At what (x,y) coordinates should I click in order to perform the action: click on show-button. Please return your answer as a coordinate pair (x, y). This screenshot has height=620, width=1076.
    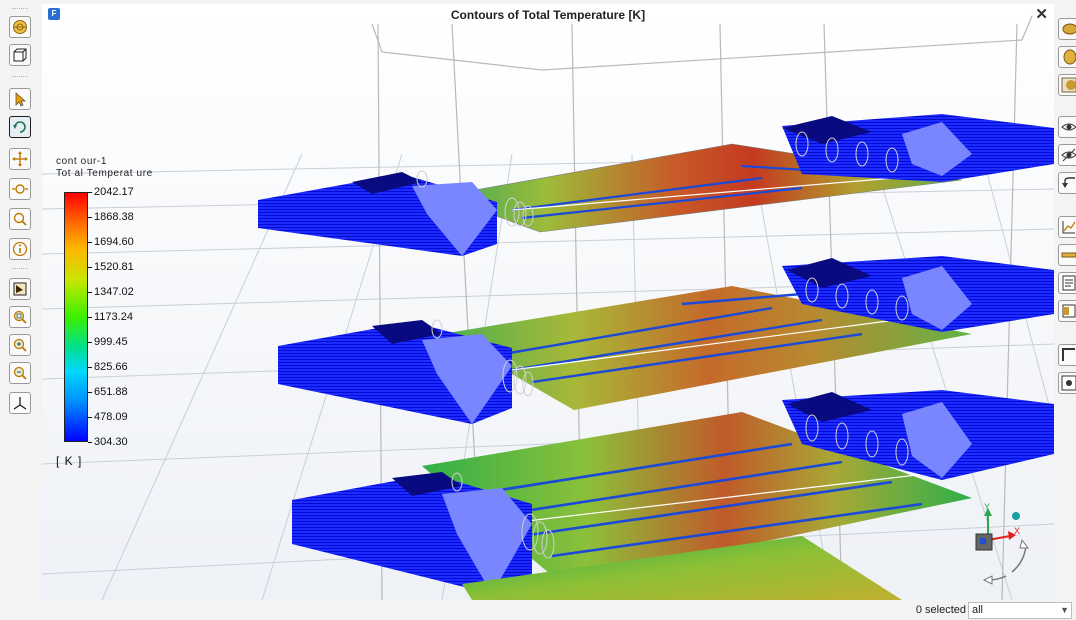
    Looking at the image, I should click on (1067, 127).